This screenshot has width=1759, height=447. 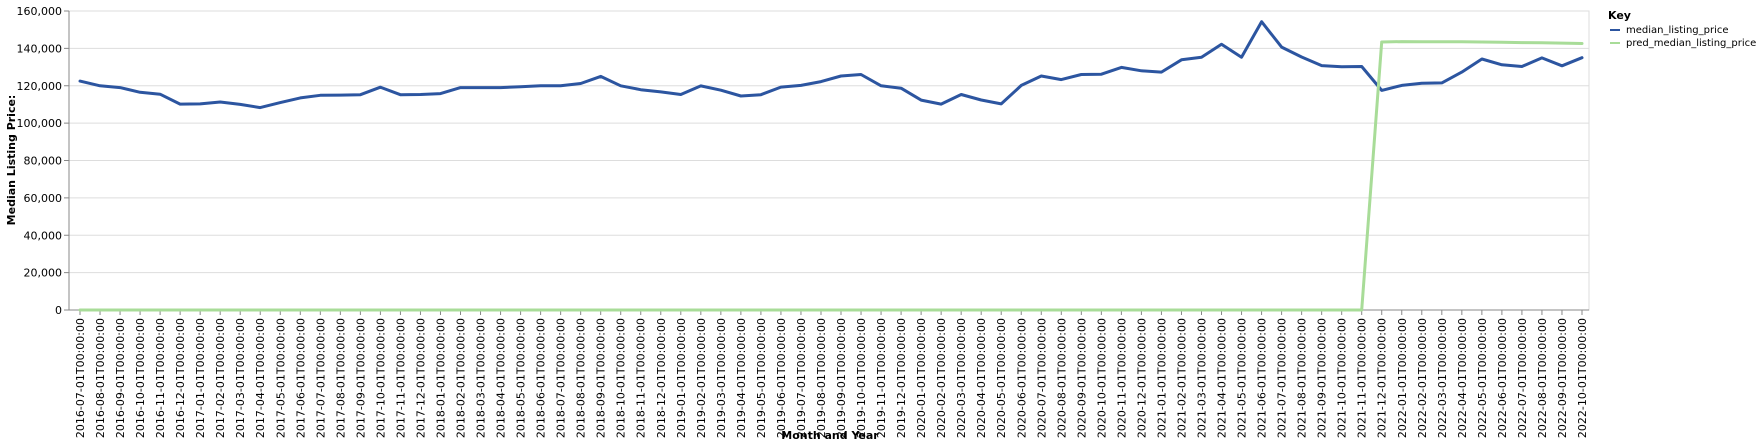 What do you see at coordinates (120, 378) in the screenshot?
I see `x-tick-label: 2016-09-01T00:00:00` at bounding box center [120, 378].